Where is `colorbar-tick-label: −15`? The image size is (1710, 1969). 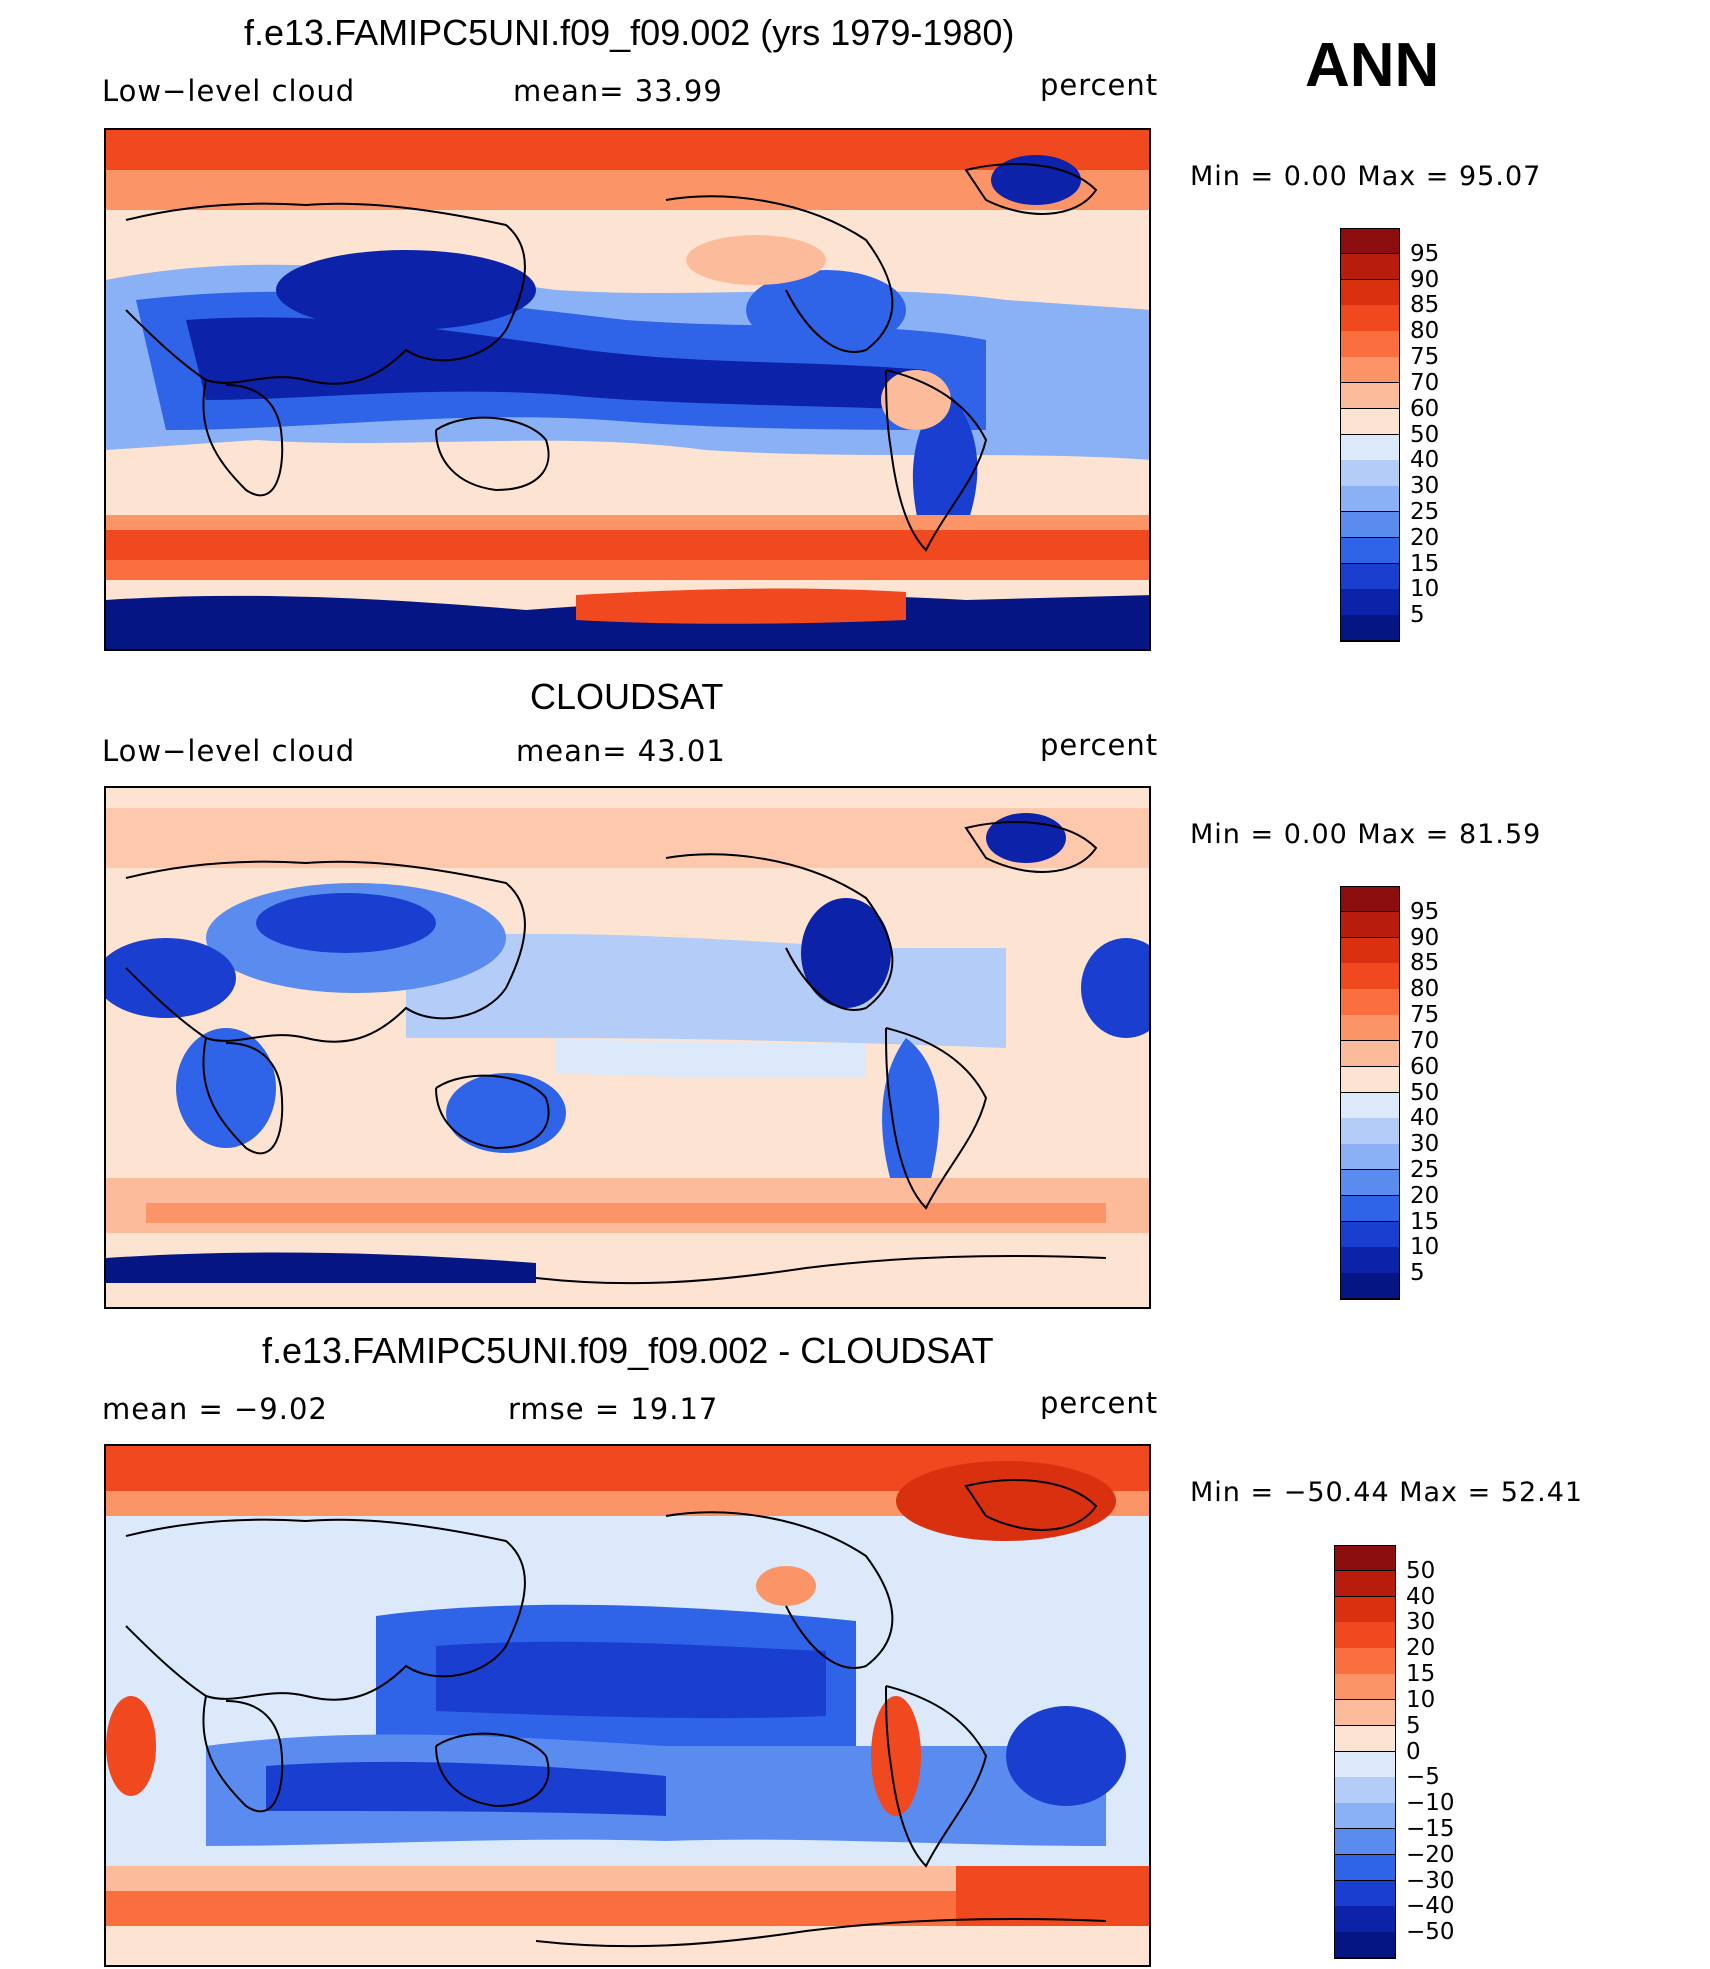 colorbar-tick-label: −15 is located at coordinates (1430, 1828).